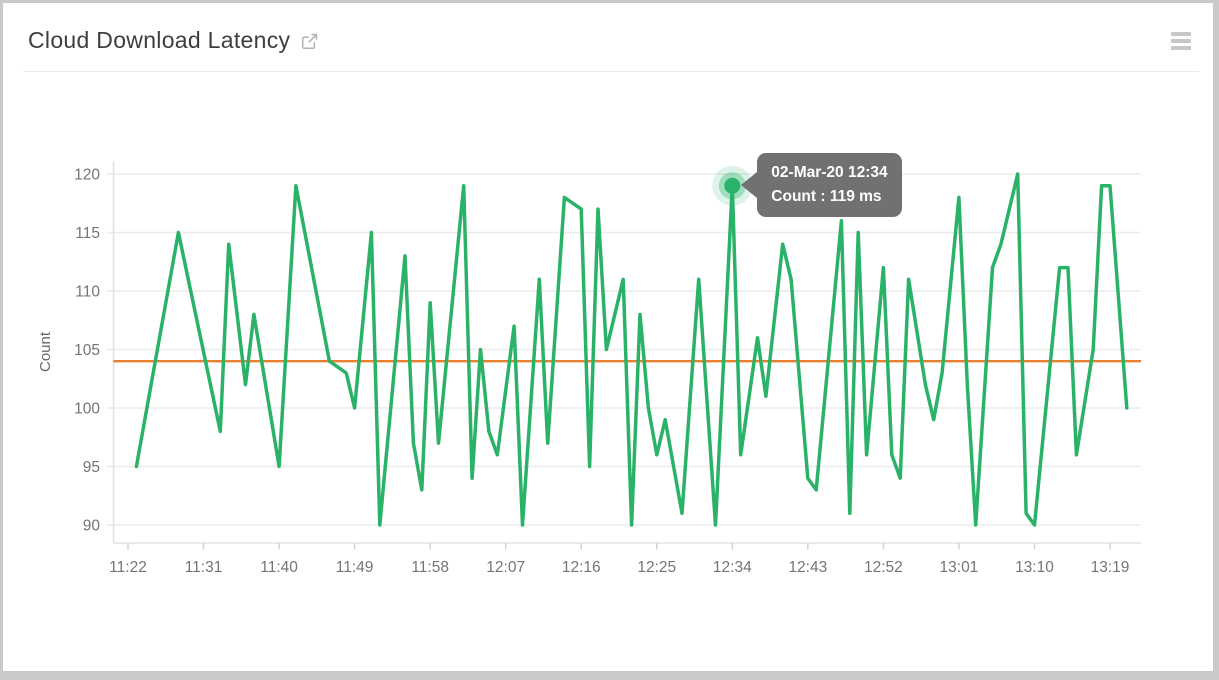  I want to click on page-title: Cloud Download Latency, so click(159, 40).